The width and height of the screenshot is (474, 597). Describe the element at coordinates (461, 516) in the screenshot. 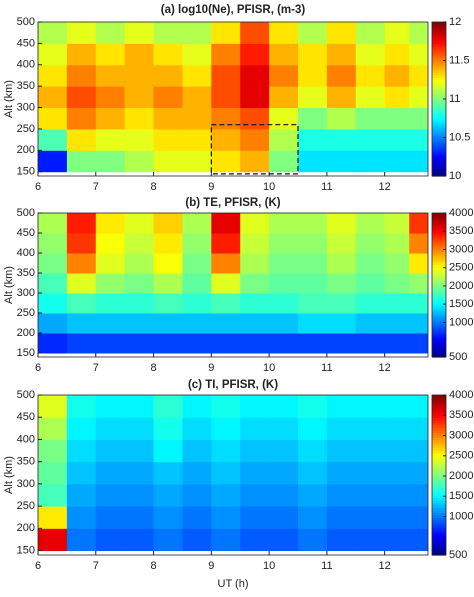

I see `colorbar-tick-label: 10000` at that location.